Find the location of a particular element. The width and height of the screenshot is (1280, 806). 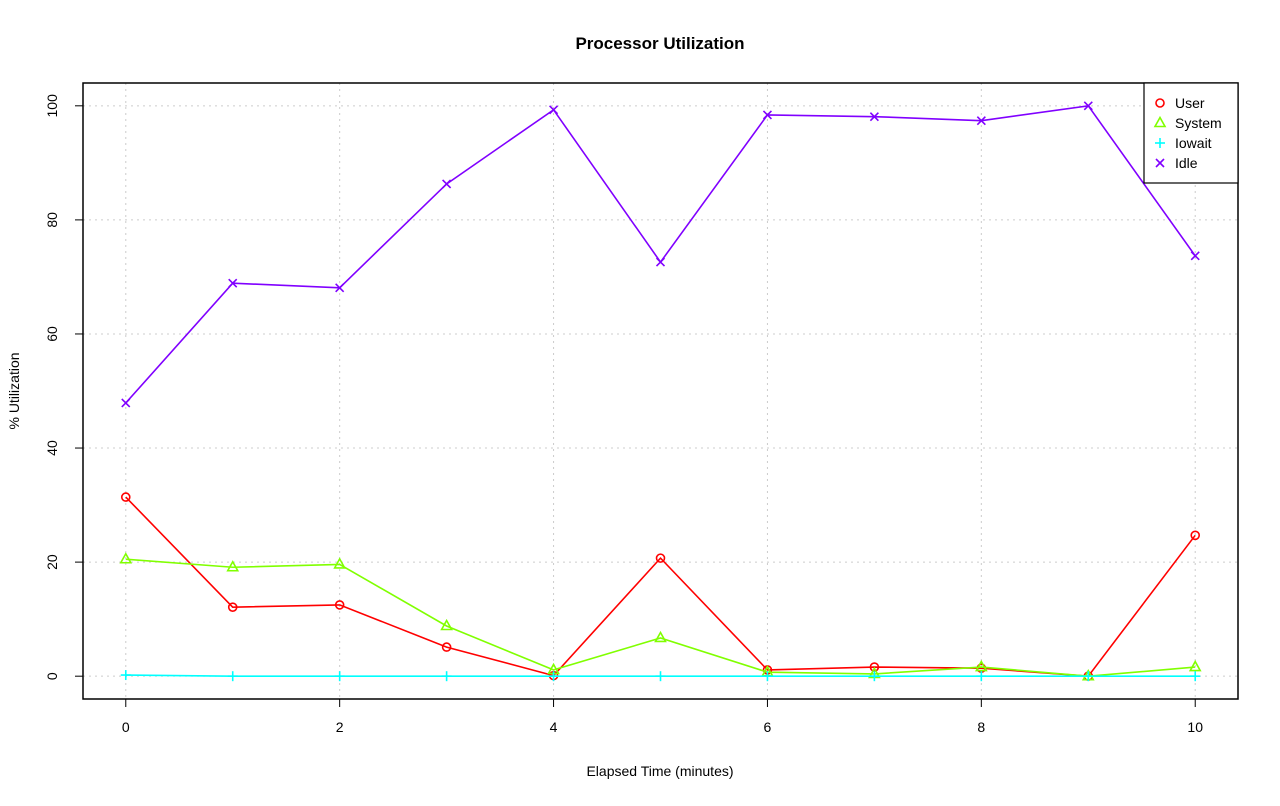

legend-label-user: User is located at coordinates (1190, 103).